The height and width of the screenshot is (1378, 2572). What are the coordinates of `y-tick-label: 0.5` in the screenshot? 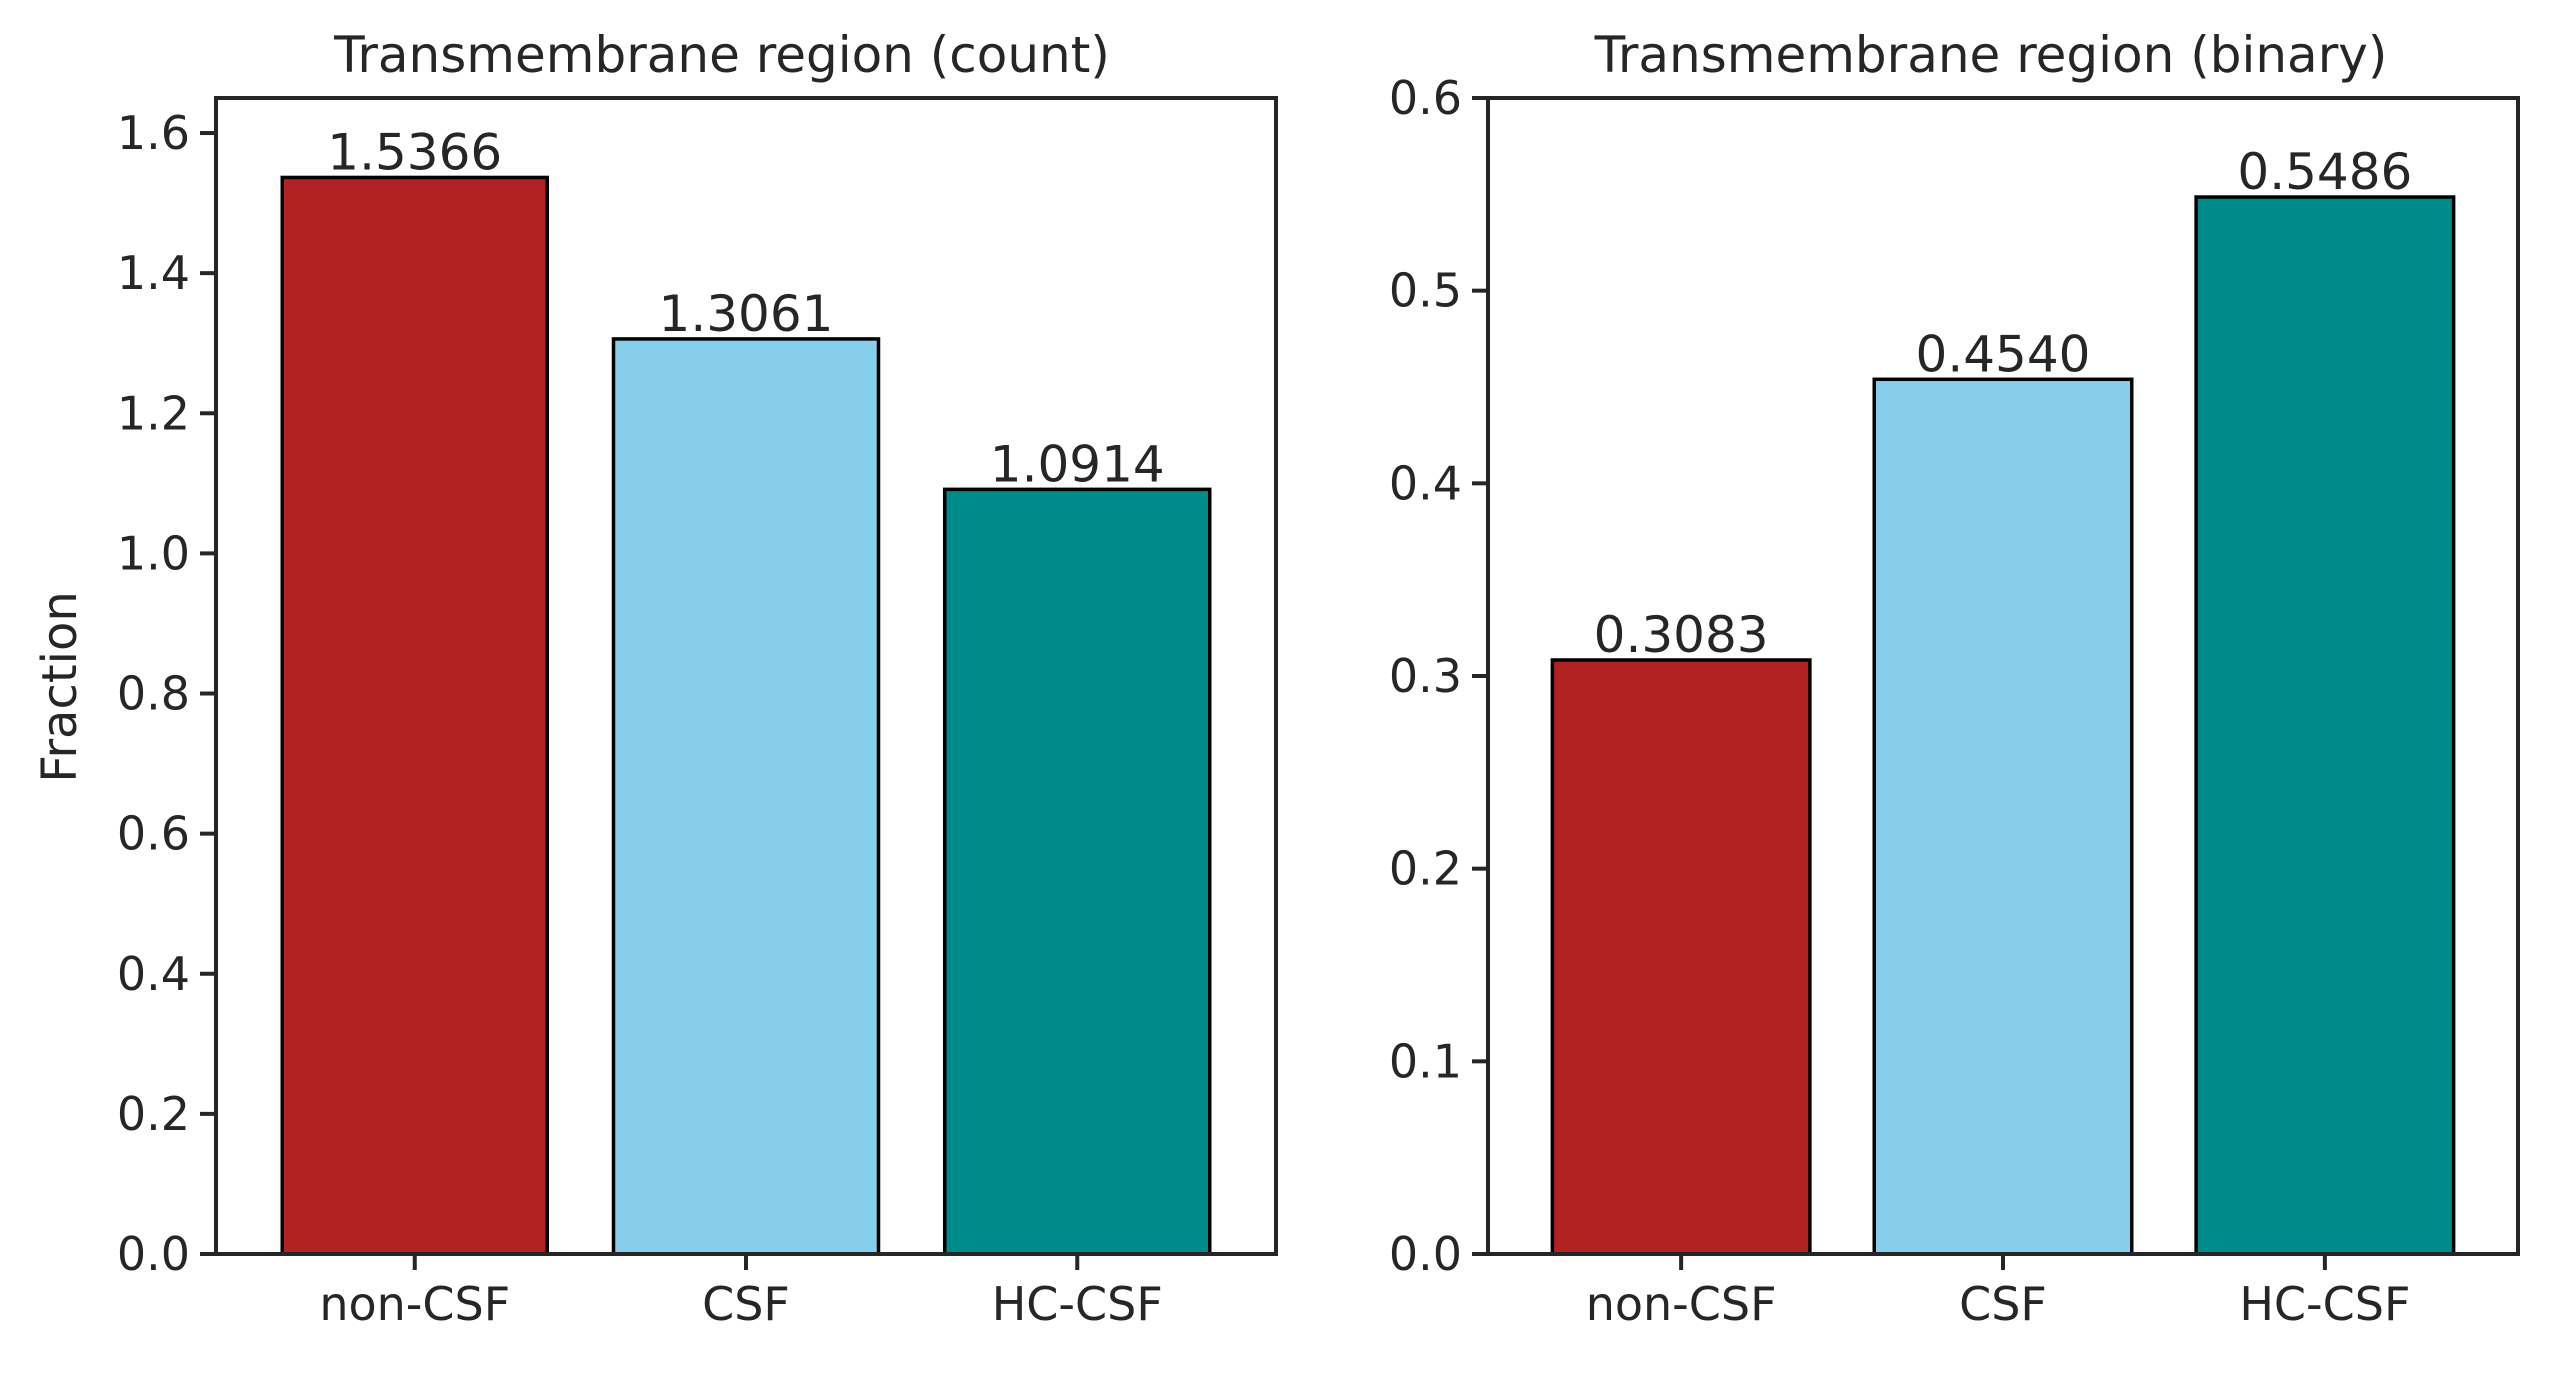 It's located at (1425, 291).